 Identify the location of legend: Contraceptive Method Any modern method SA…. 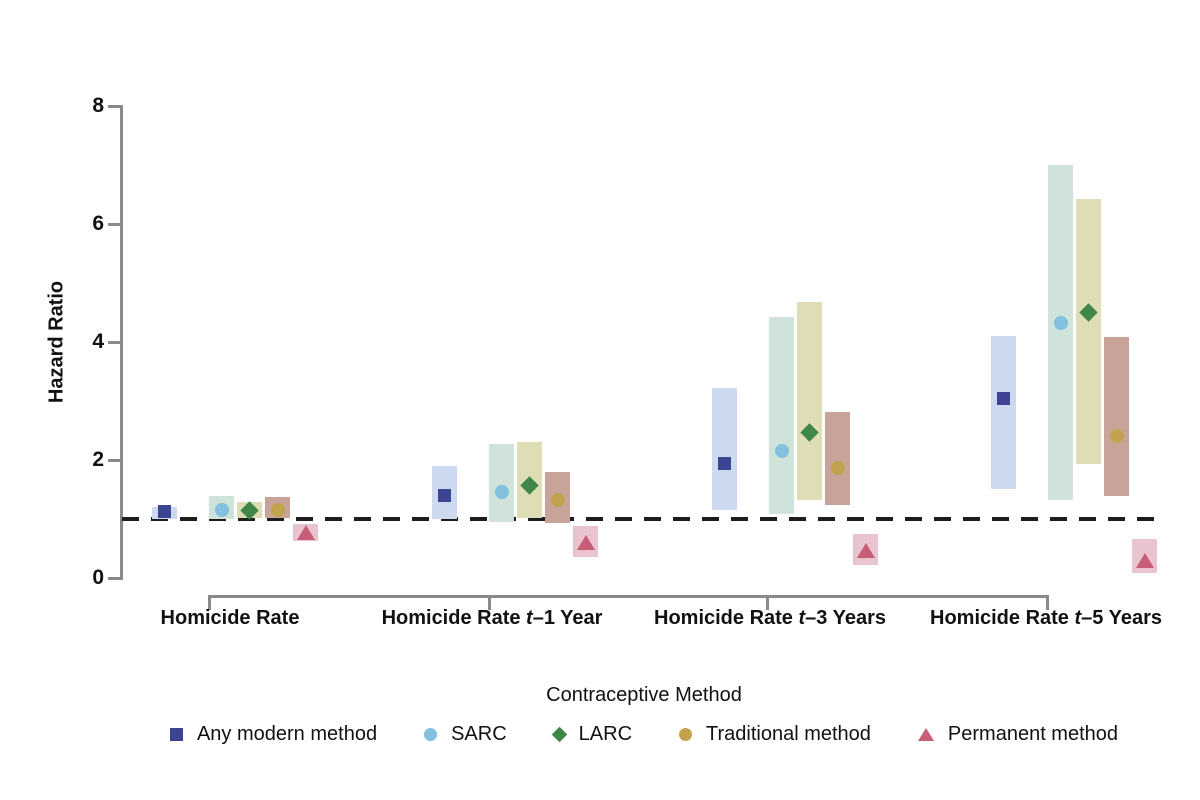
(644, 715).